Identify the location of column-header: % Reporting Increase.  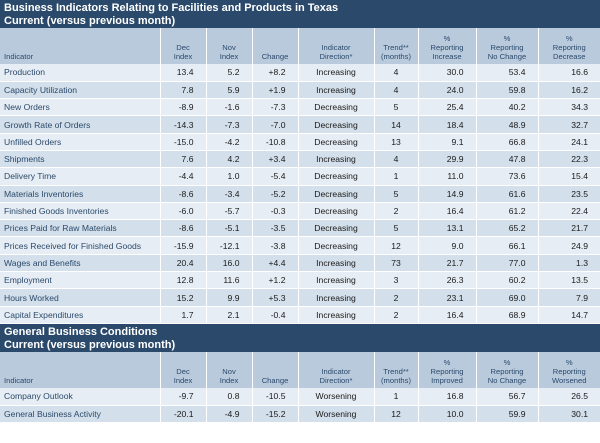
(447, 46).